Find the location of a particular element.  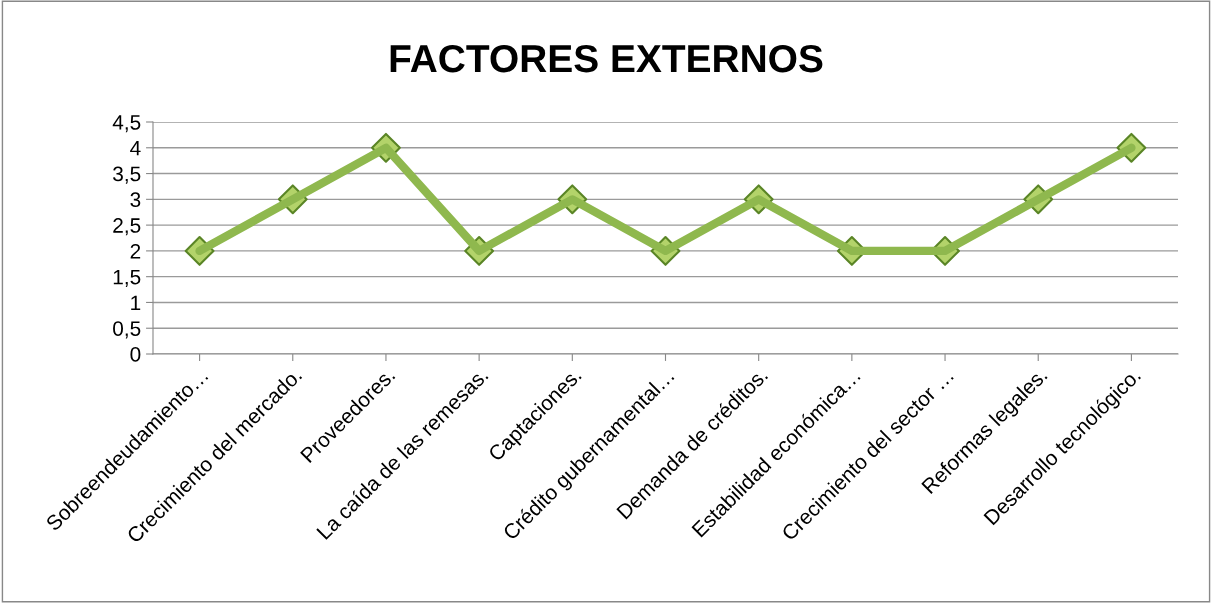

chart-title: FACTORES EXTERNOS is located at coordinates (606, 58).